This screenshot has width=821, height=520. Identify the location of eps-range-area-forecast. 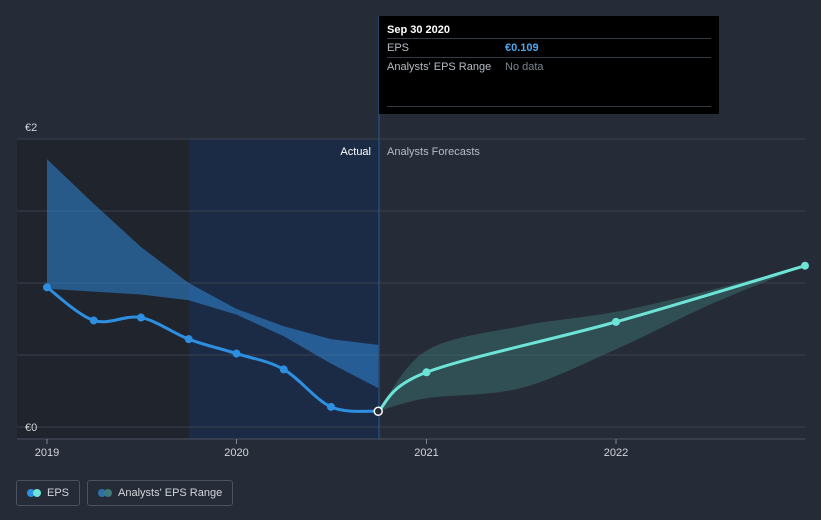
(591, 338).